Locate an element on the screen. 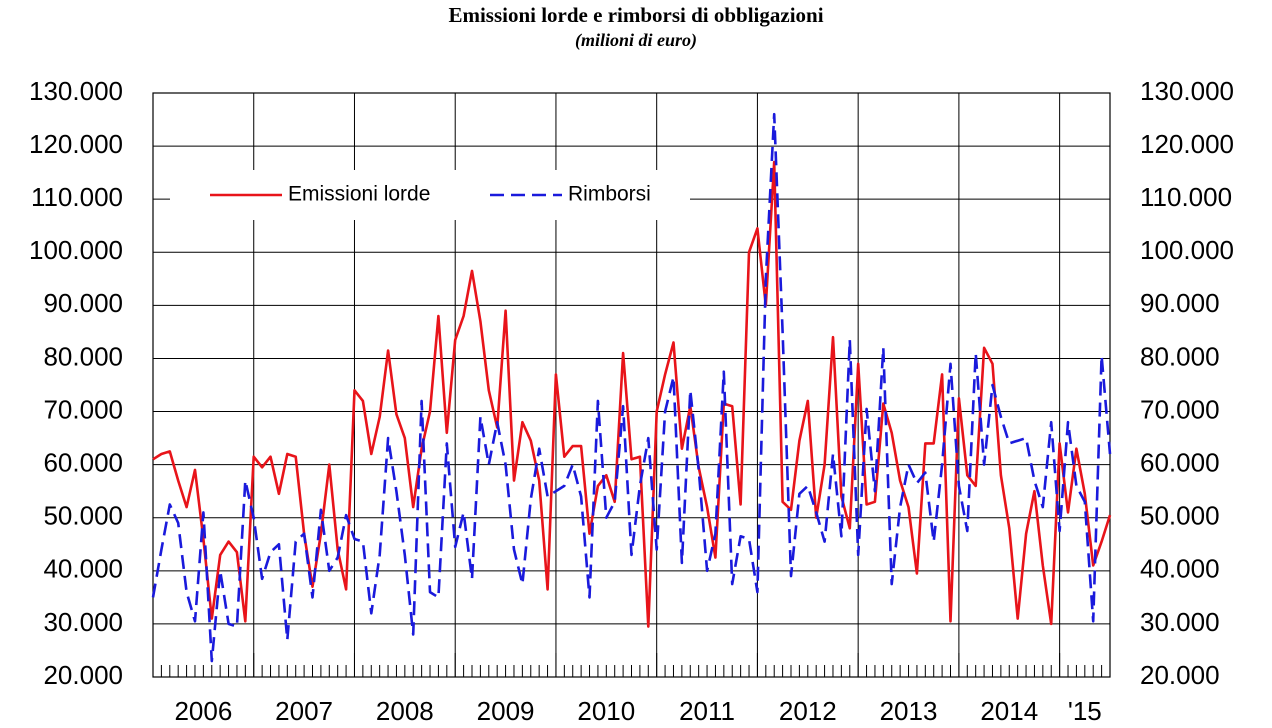 The width and height of the screenshot is (1272, 728). y-tick-label: 40.000 is located at coordinates (83, 569).